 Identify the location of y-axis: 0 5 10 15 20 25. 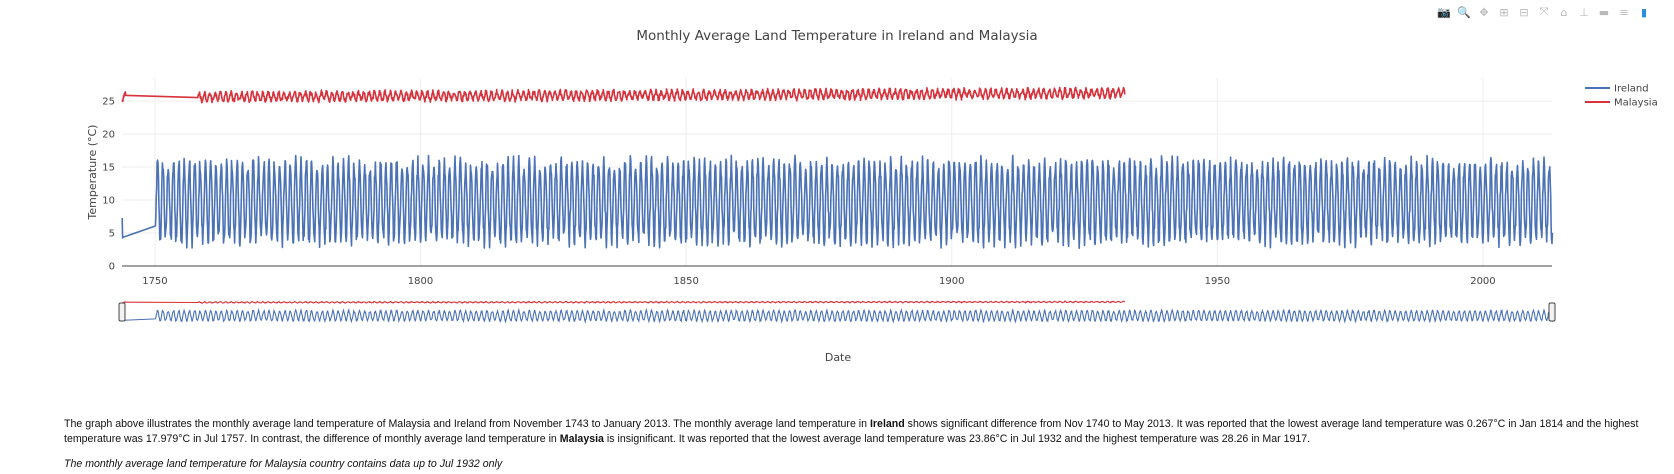
(108, 185).